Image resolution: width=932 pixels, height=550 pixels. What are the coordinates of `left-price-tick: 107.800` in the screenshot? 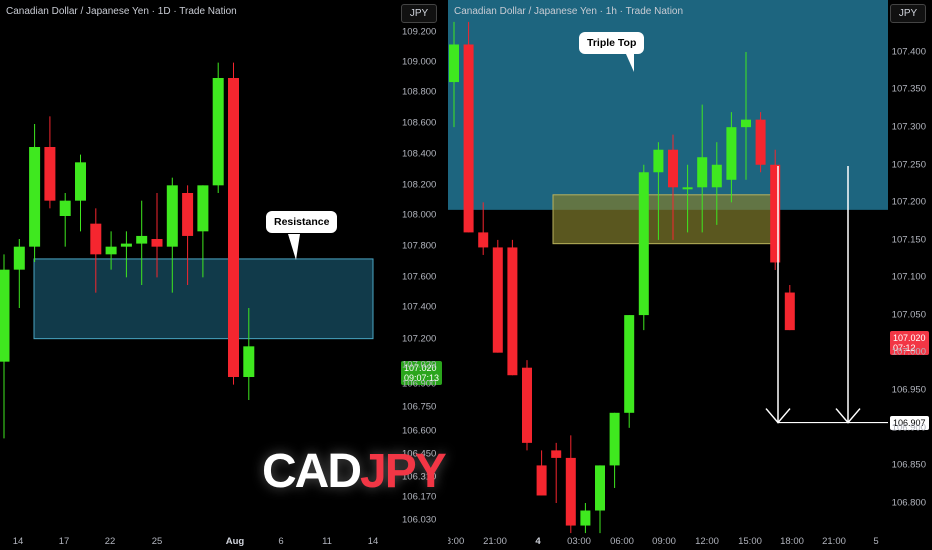 It's located at (419, 246).